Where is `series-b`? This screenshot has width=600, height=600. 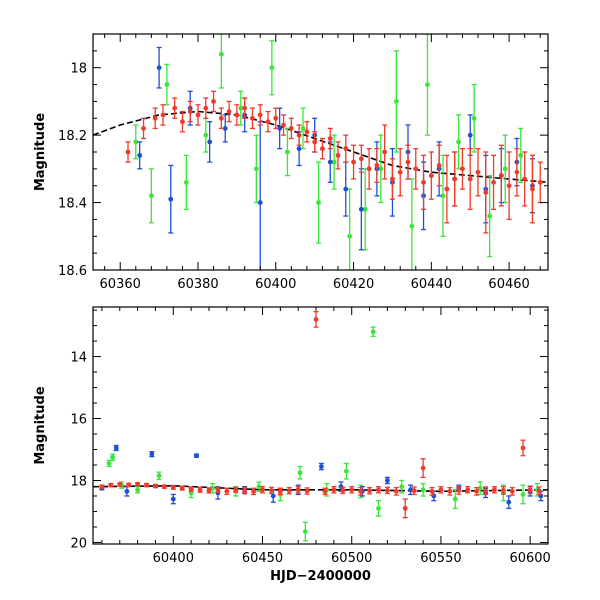 series-b is located at coordinates (321, 477).